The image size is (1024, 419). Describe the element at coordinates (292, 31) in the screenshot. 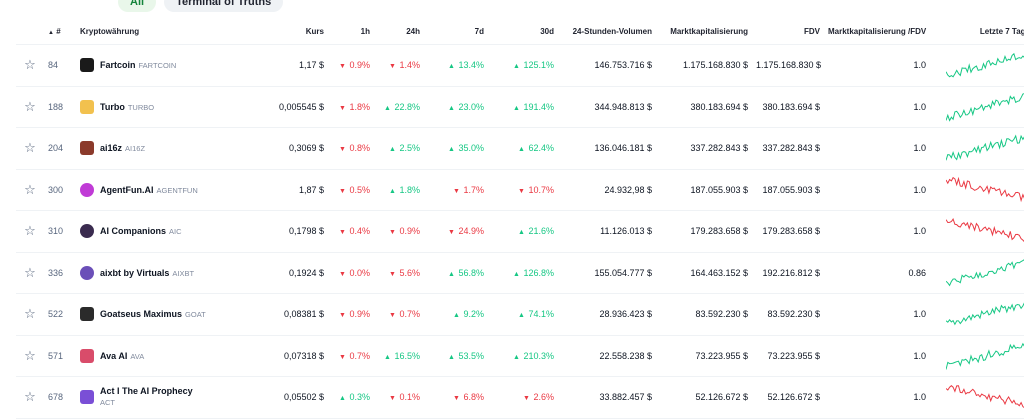

I see `header-price: Kurs` at that location.